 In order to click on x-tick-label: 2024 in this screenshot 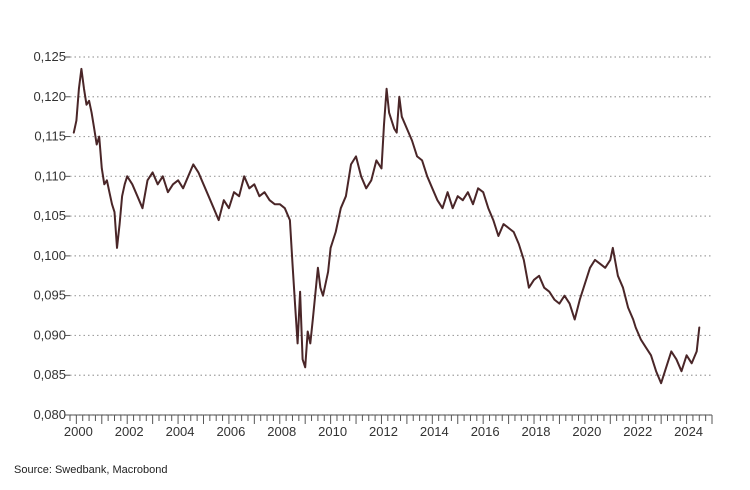, I will do `click(688, 431)`.